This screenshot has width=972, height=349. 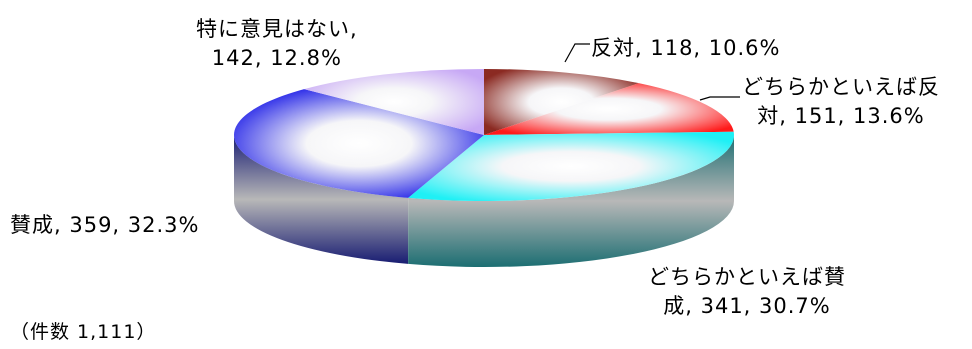 What do you see at coordinates (719, 98) in the screenshot?
I see `leader-line-dochira-hantai` at bounding box center [719, 98].